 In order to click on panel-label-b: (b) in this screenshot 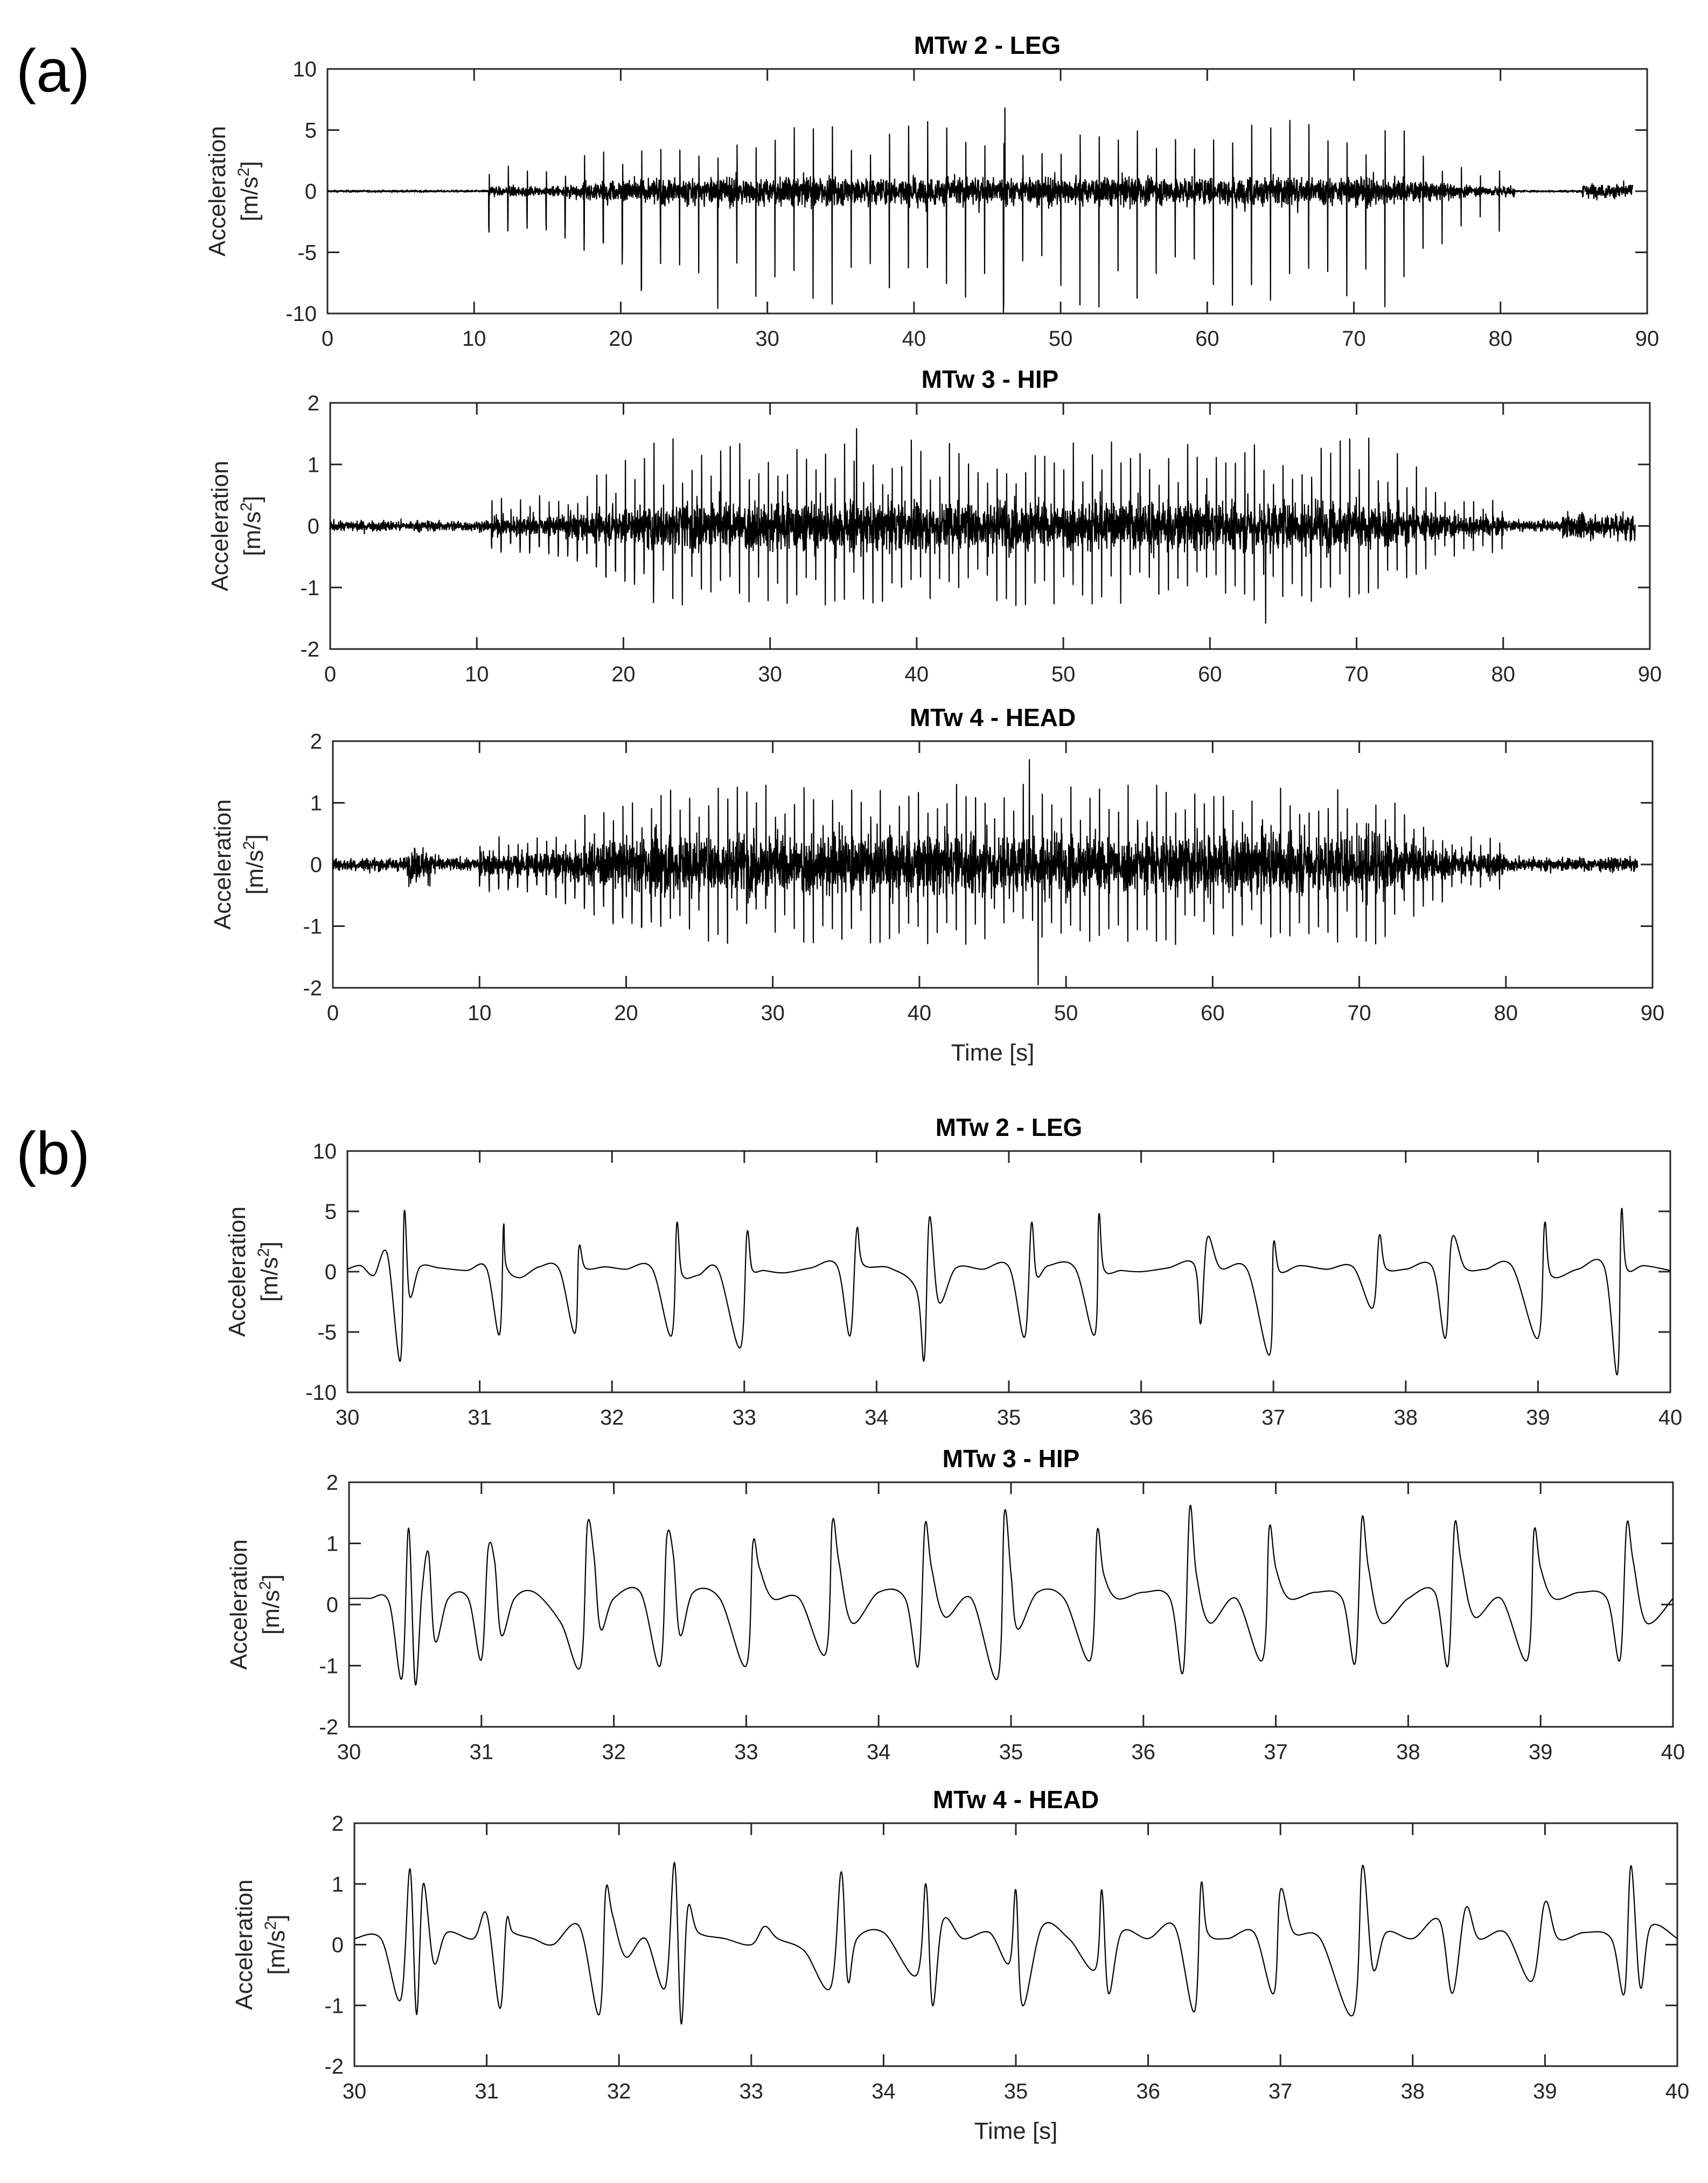, I will do `click(53, 1153)`.